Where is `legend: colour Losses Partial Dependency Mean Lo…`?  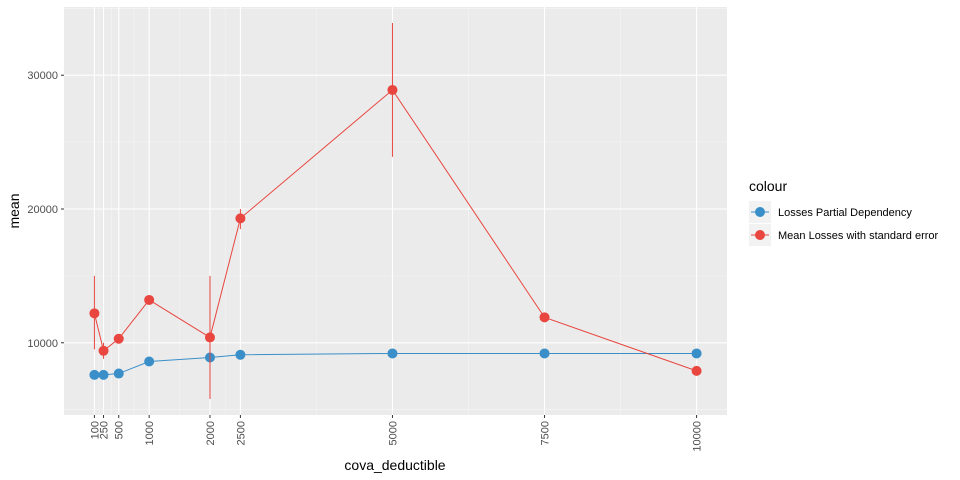
legend: colour Losses Partial Dependency Mean Lo… is located at coordinates (844, 212).